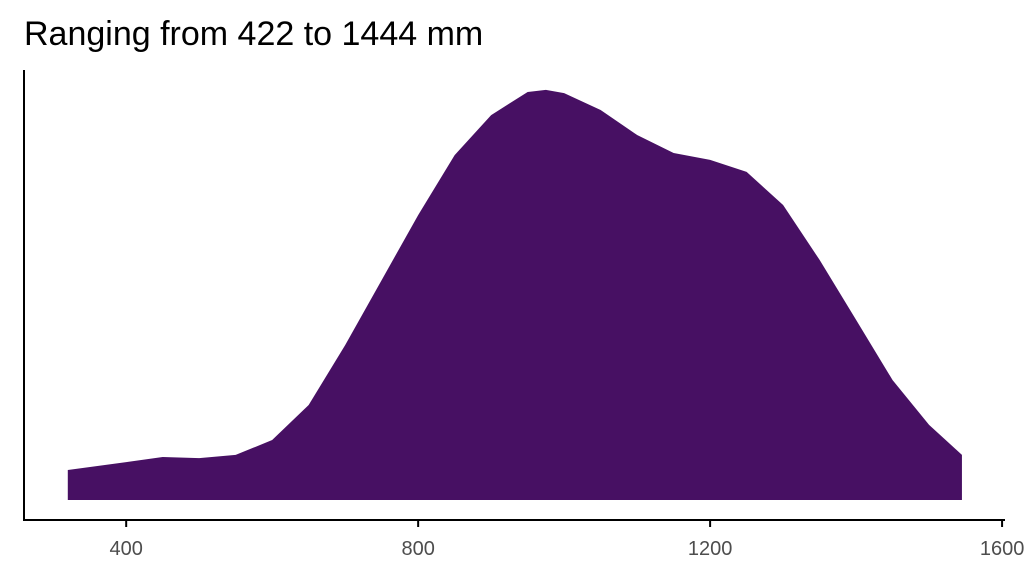 The image size is (1024, 576). What do you see at coordinates (710, 549) in the screenshot?
I see `x-tick-label: 1200` at bounding box center [710, 549].